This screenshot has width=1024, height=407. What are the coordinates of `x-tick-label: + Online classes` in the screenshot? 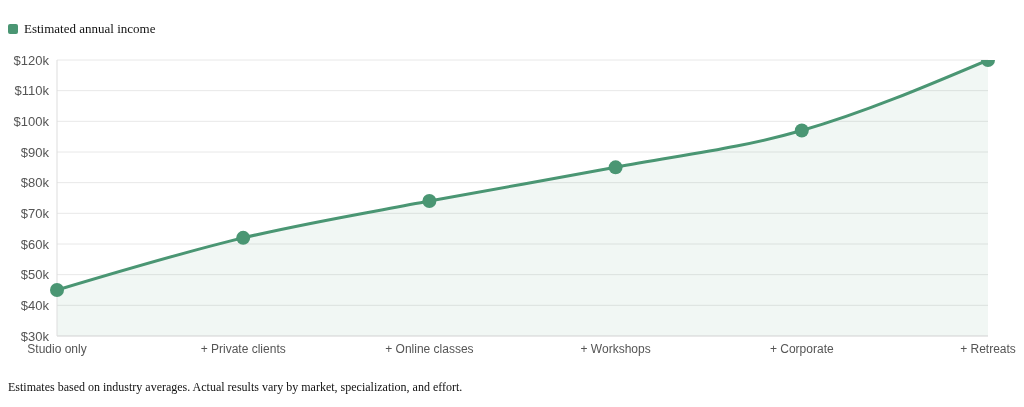 It's located at (429, 348).